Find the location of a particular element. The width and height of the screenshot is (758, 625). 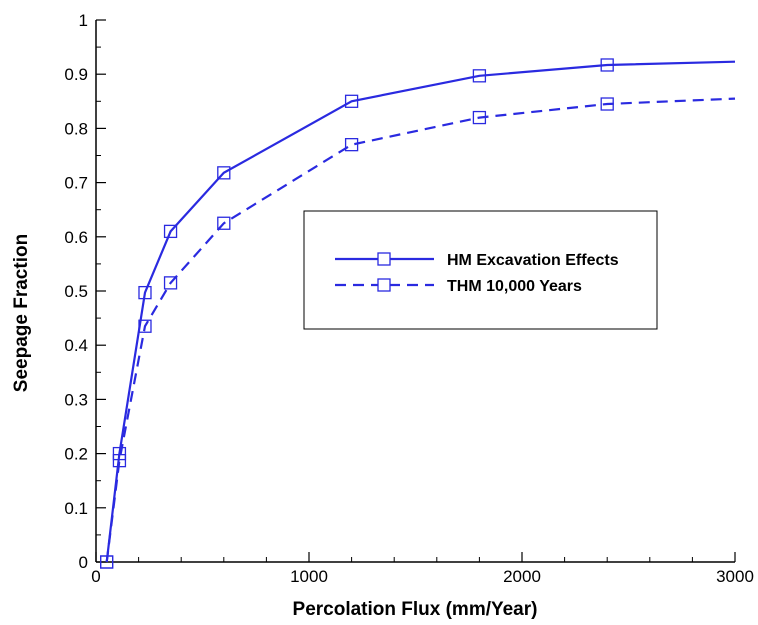

y-tick-label: 1 is located at coordinates (83, 20).